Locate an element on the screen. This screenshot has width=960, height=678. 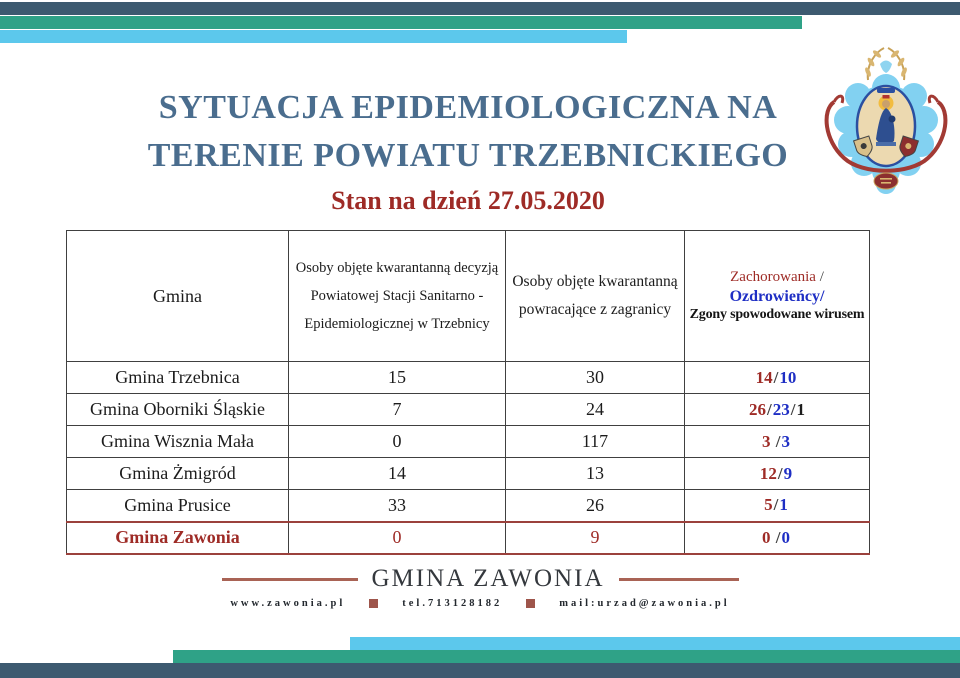
recovered-value: 10 is located at coordinates (788, 377).